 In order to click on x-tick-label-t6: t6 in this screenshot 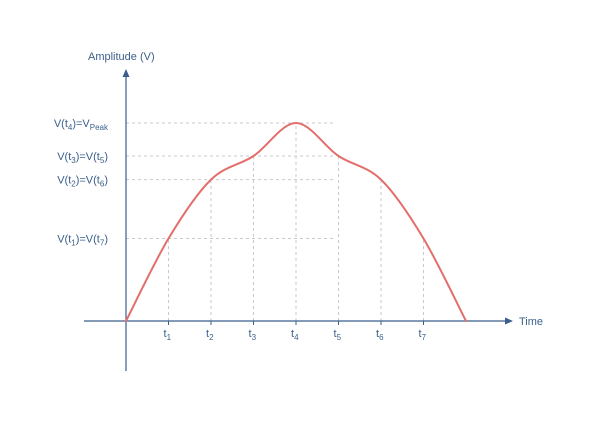, I will do `click(380, 335)`.